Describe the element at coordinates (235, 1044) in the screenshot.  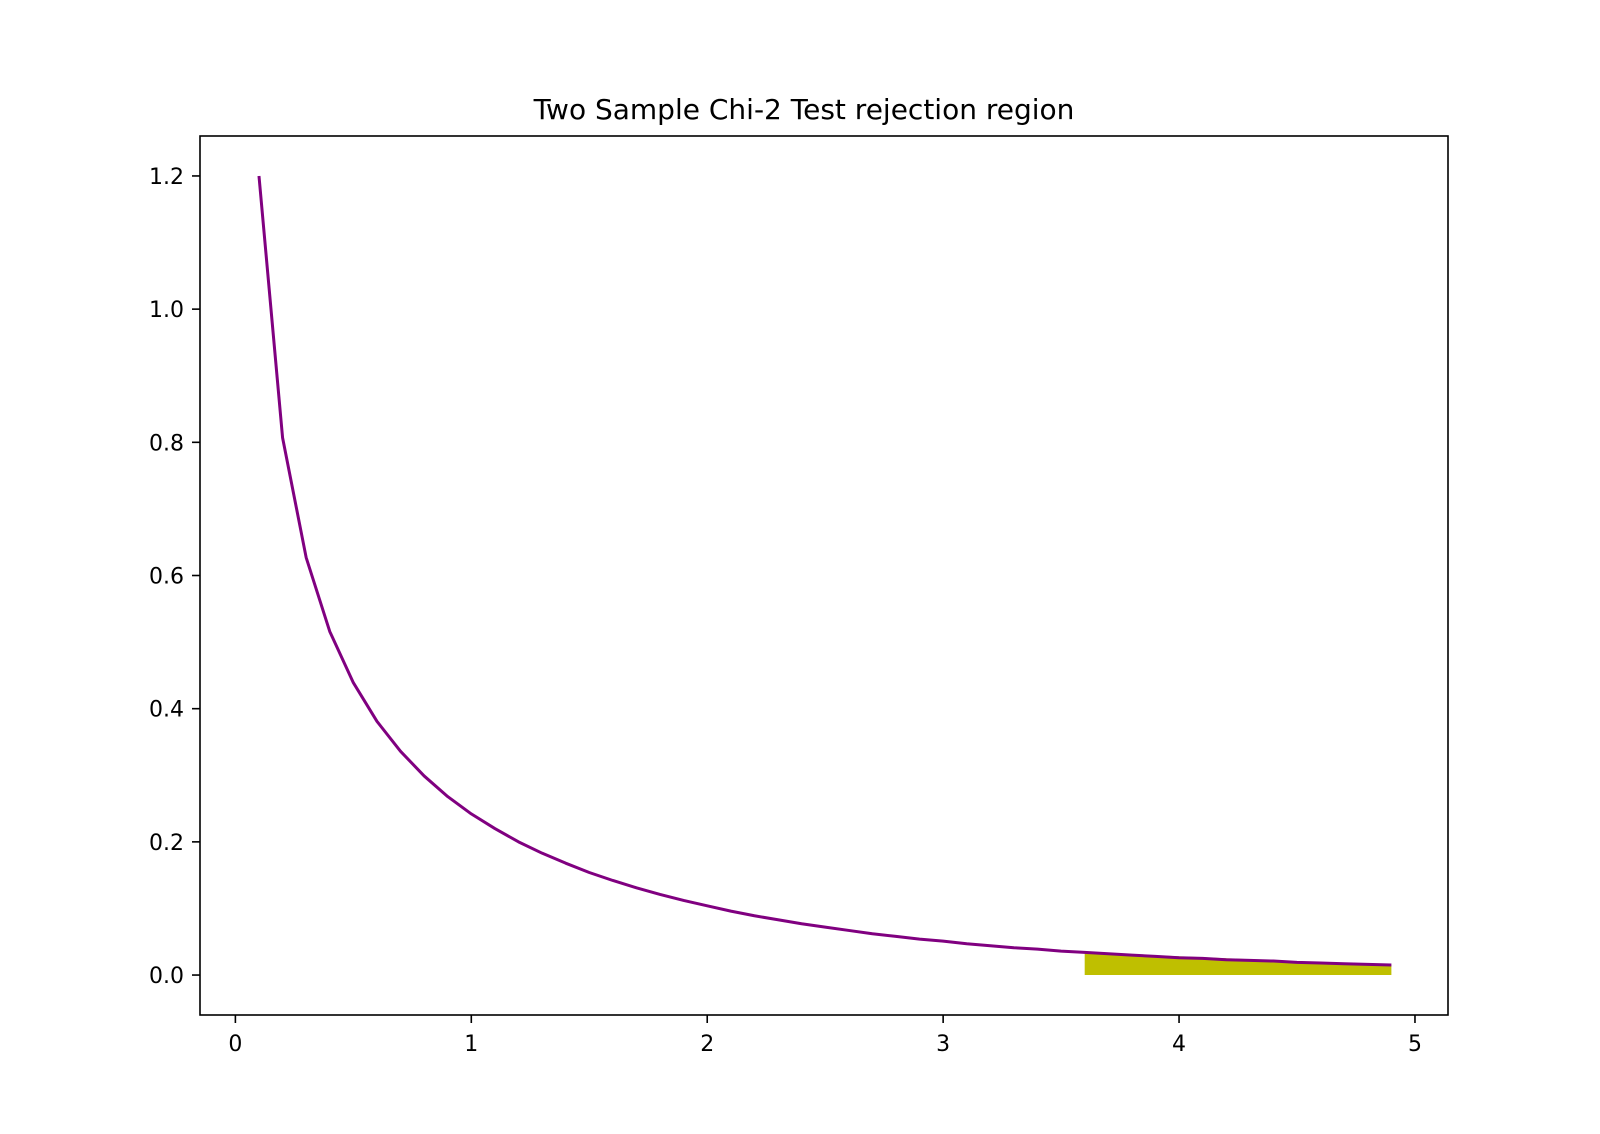
I see `x-tick-label: 0` at that location.